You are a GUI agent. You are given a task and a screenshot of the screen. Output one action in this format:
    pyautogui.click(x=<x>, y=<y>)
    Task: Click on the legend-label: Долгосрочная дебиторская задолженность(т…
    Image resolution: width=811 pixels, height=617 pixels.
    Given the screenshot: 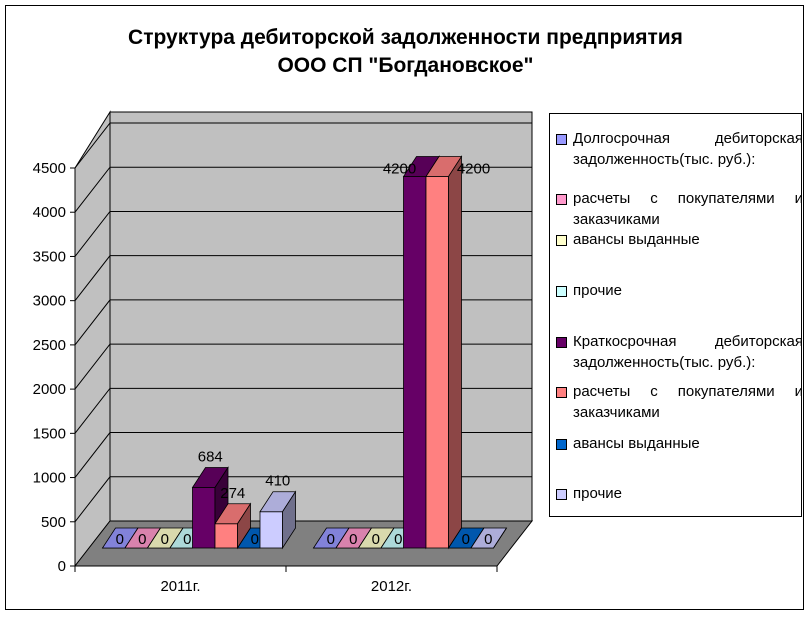 What is the action you would take?
    pyautogui.click(x=688, y=149)
    